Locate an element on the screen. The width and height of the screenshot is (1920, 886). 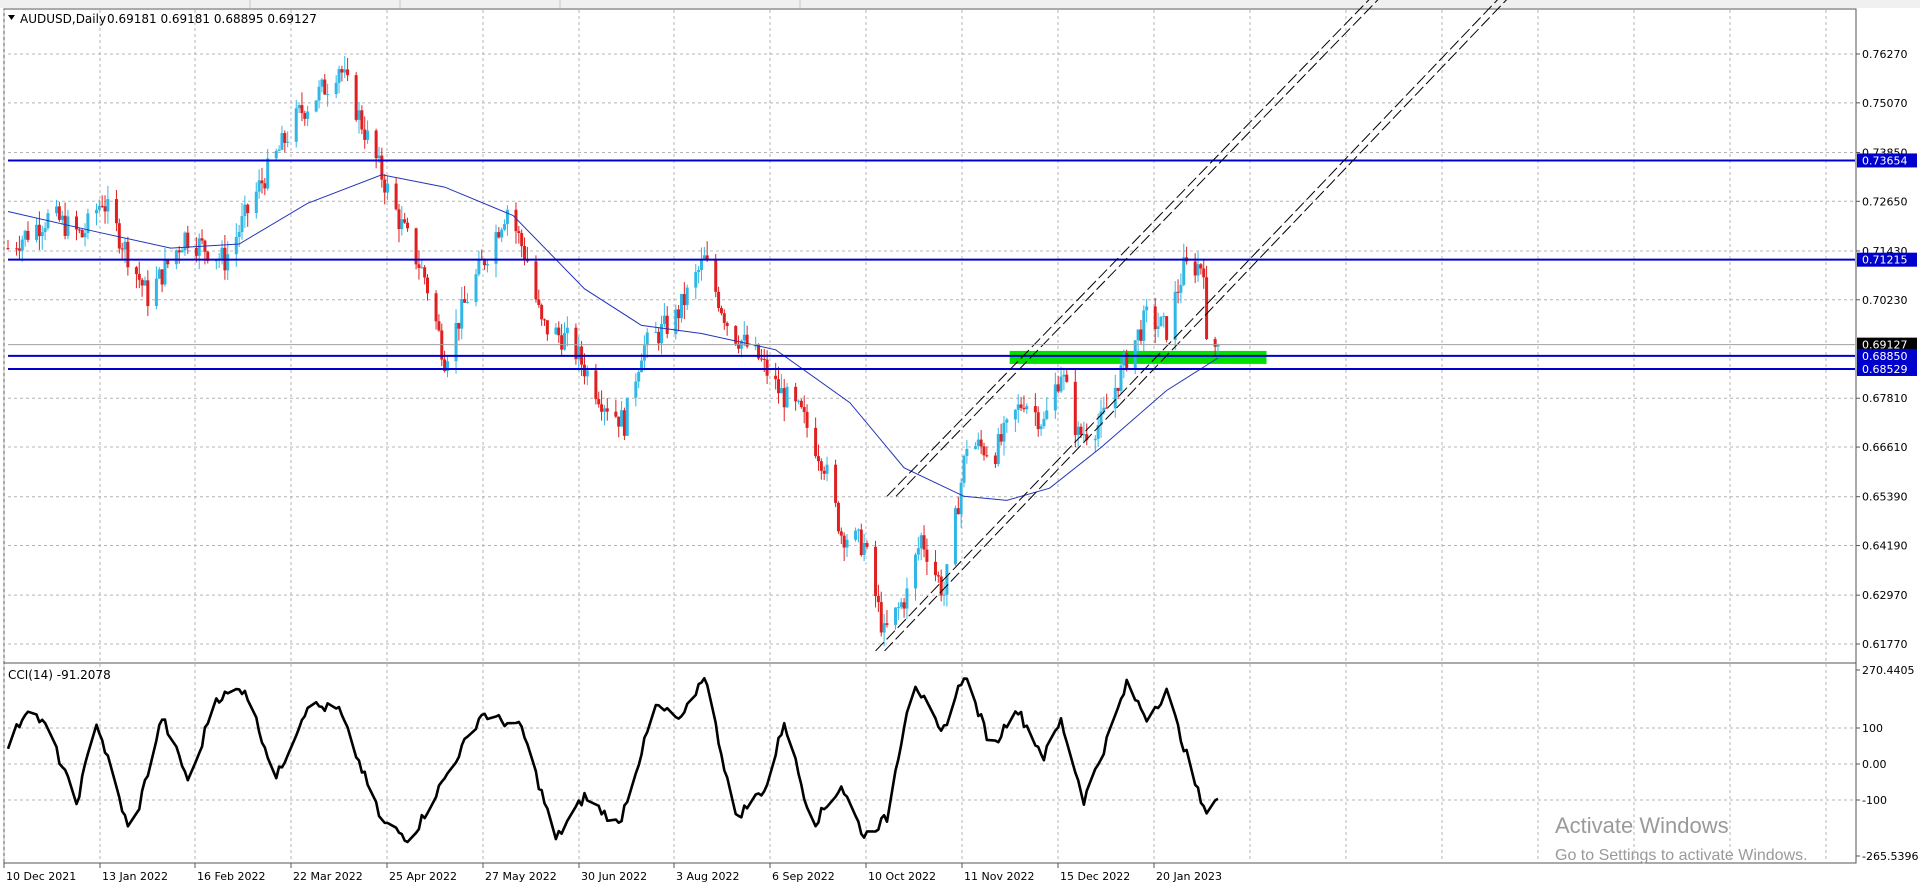
support-zone-rect is located at coordinates (1138, 357).